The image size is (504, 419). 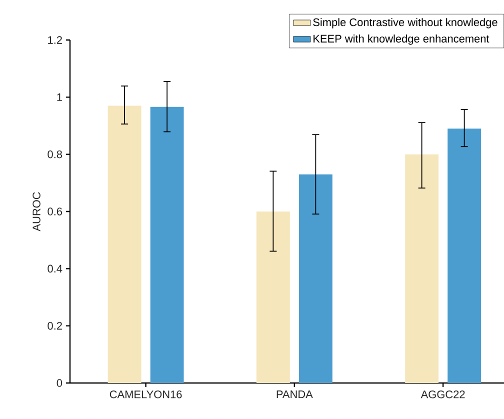 What do you see at coordinates (442, 394) in the screenshot?
I see `x-tick-label: AGGC22` at bounding box center [442, 394].